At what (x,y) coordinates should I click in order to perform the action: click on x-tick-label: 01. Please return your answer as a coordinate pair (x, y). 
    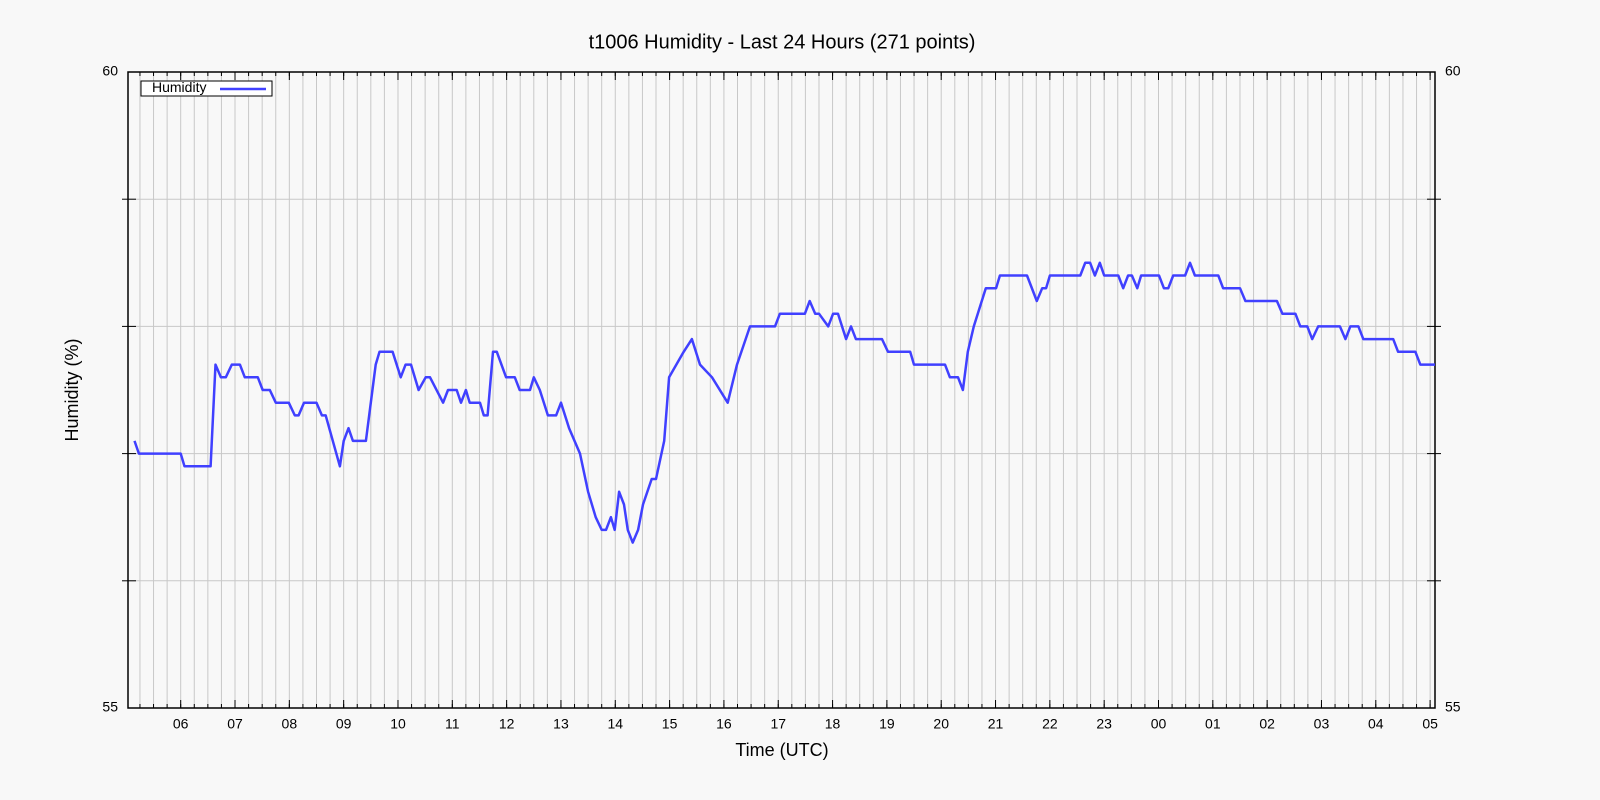
    Looking at the image, I should click on (1213, 724).